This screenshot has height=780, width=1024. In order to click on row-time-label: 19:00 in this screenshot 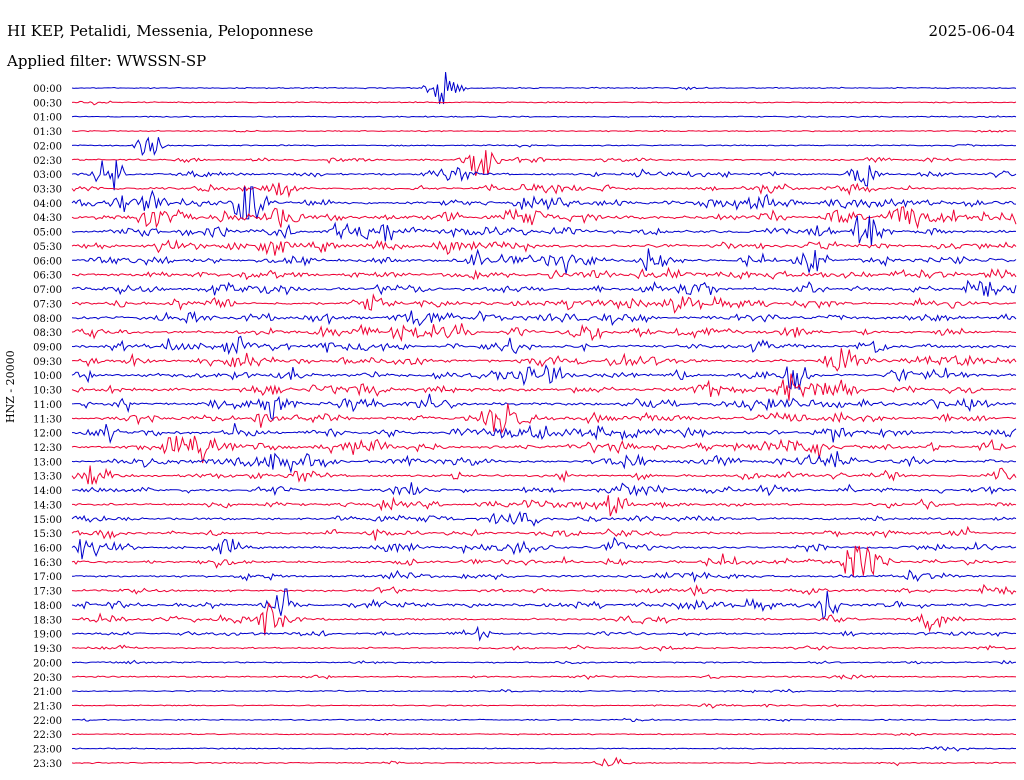, I will do `click(47, 635)`.